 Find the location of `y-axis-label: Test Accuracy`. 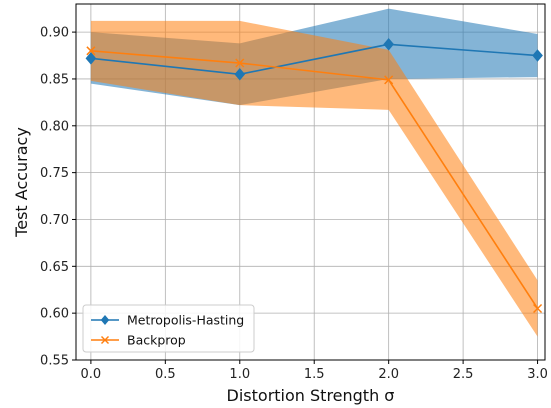

y-axis-label: Test Accuracy is located at coordinates (21, 182).